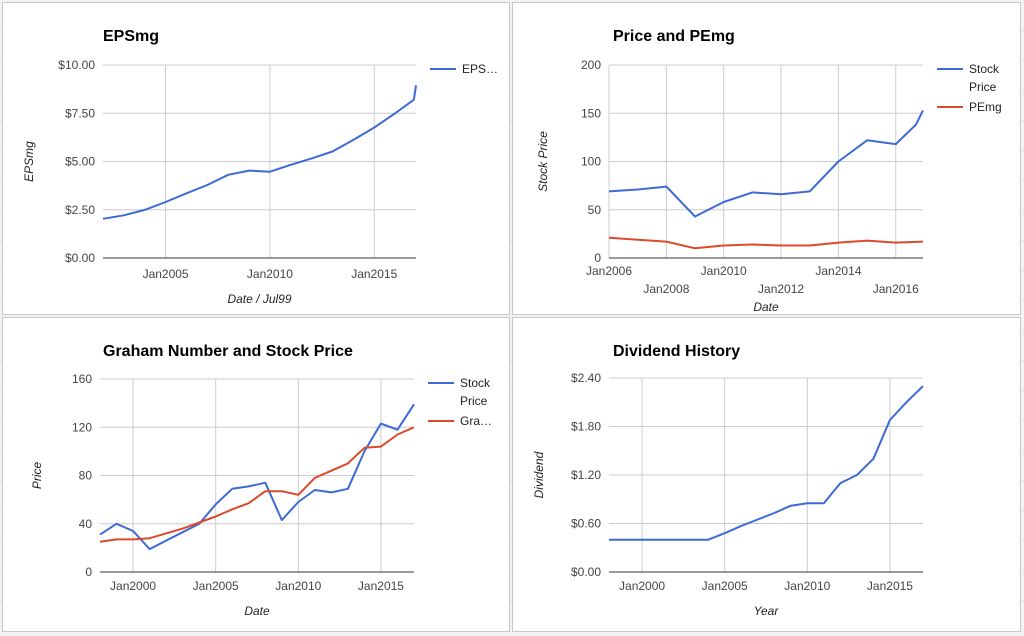 The width and height of the screenshot is (1024, 636). What do you see at coordinates (37, 476) in the screenshot?
I see `y-axis-label: Price` at bounding box center [37, 476].